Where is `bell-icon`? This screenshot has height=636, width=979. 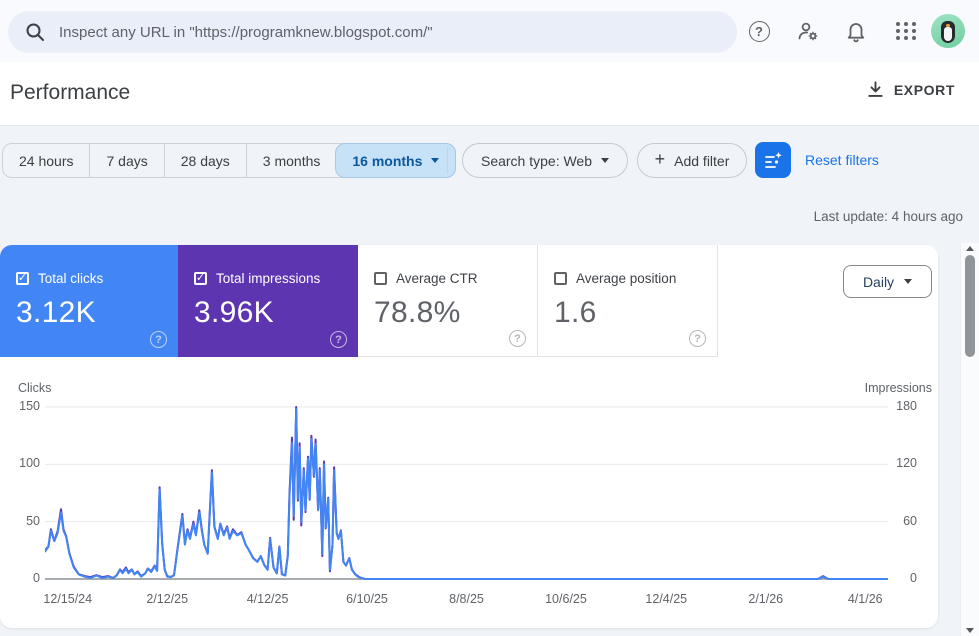
bell-icon is located at coordinates (856, 33).